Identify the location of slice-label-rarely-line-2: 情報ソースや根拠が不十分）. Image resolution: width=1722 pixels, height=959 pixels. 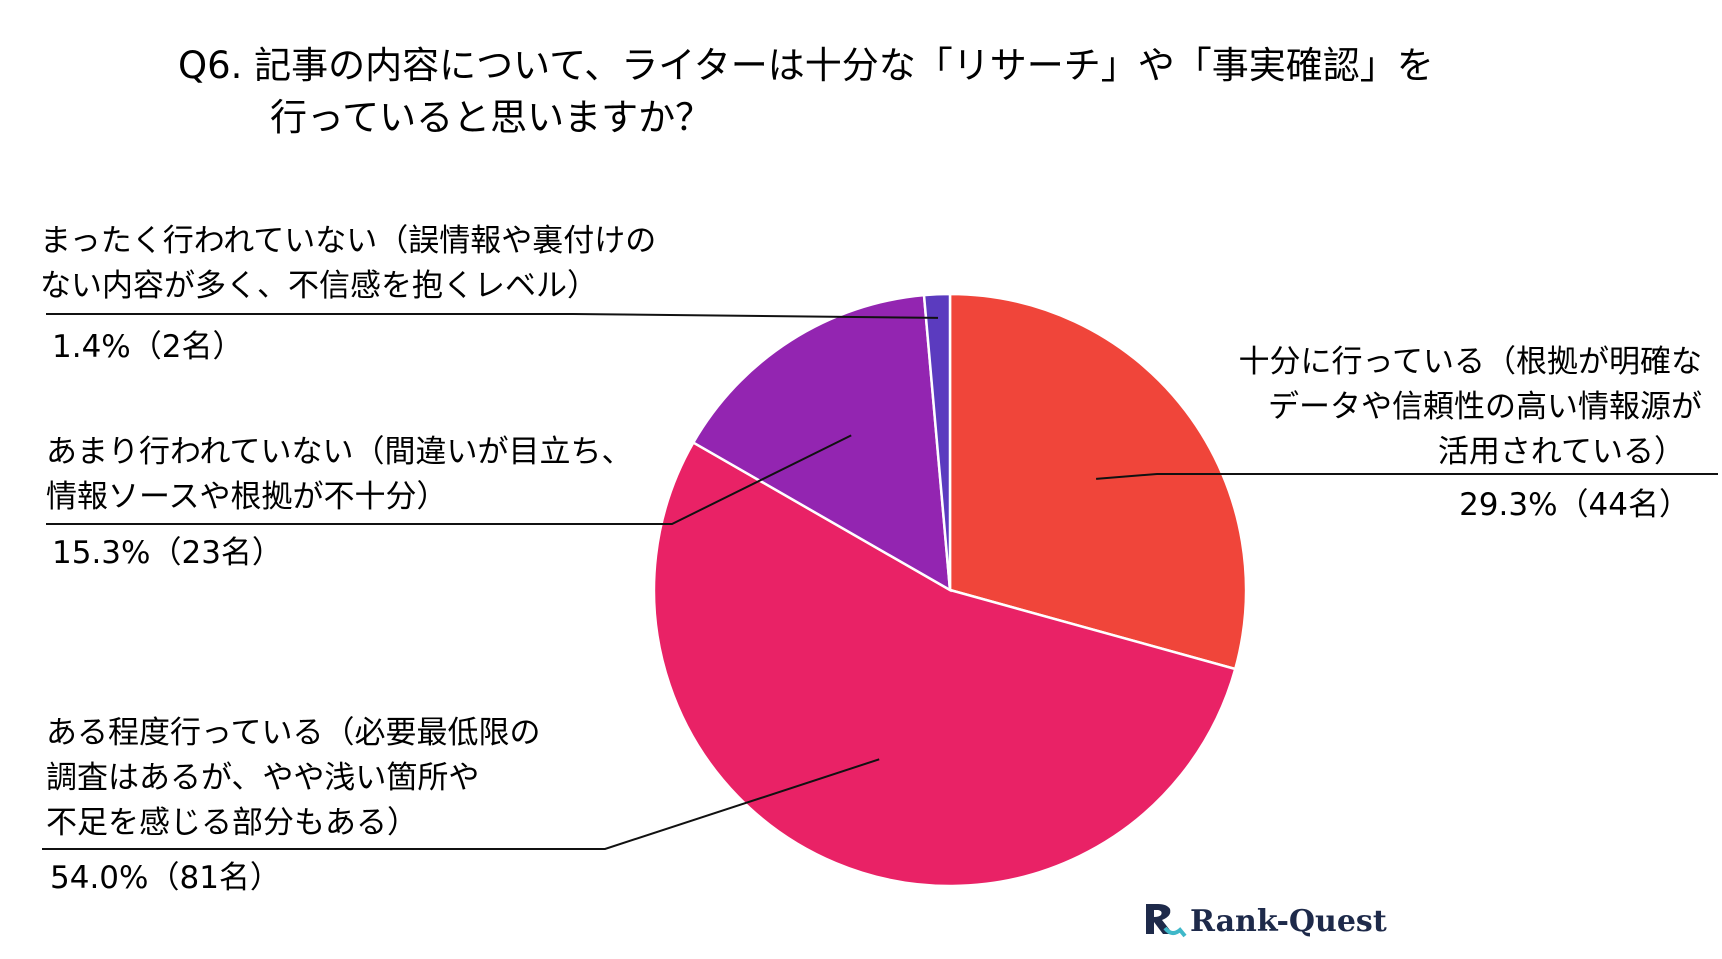
(246, 497).